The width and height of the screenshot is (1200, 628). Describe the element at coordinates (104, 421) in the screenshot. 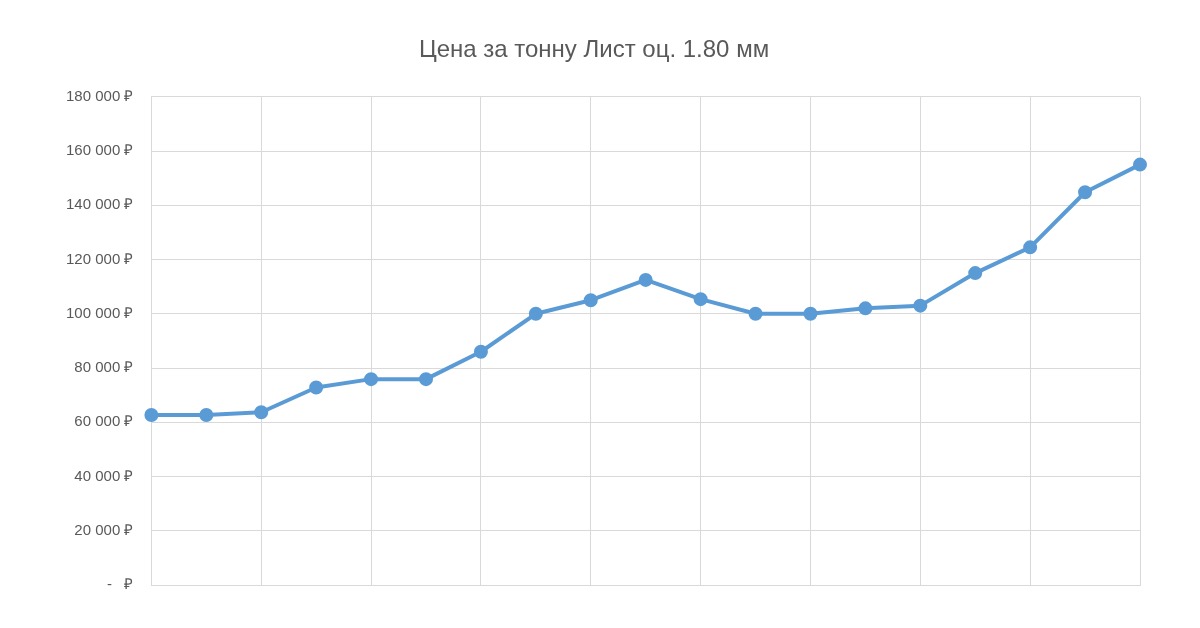

I see `y-tick-label: 60 000 ₽` at that location.